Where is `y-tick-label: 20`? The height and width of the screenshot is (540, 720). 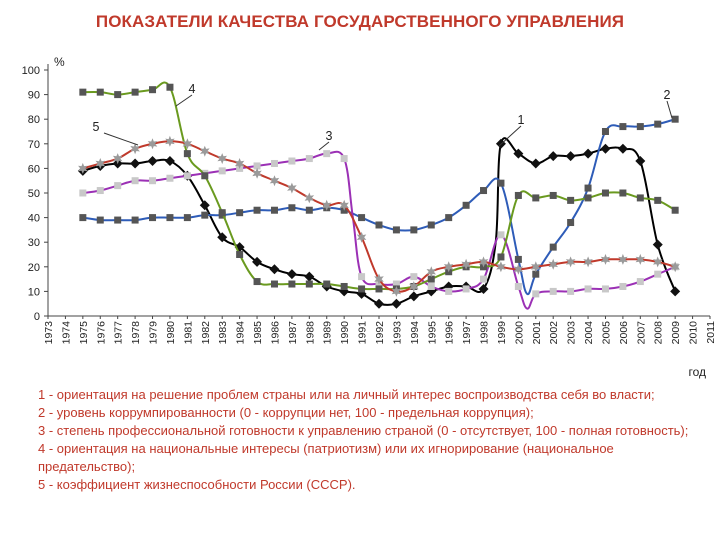 y-tick-label: 20 is located at coordinates (34, 268).